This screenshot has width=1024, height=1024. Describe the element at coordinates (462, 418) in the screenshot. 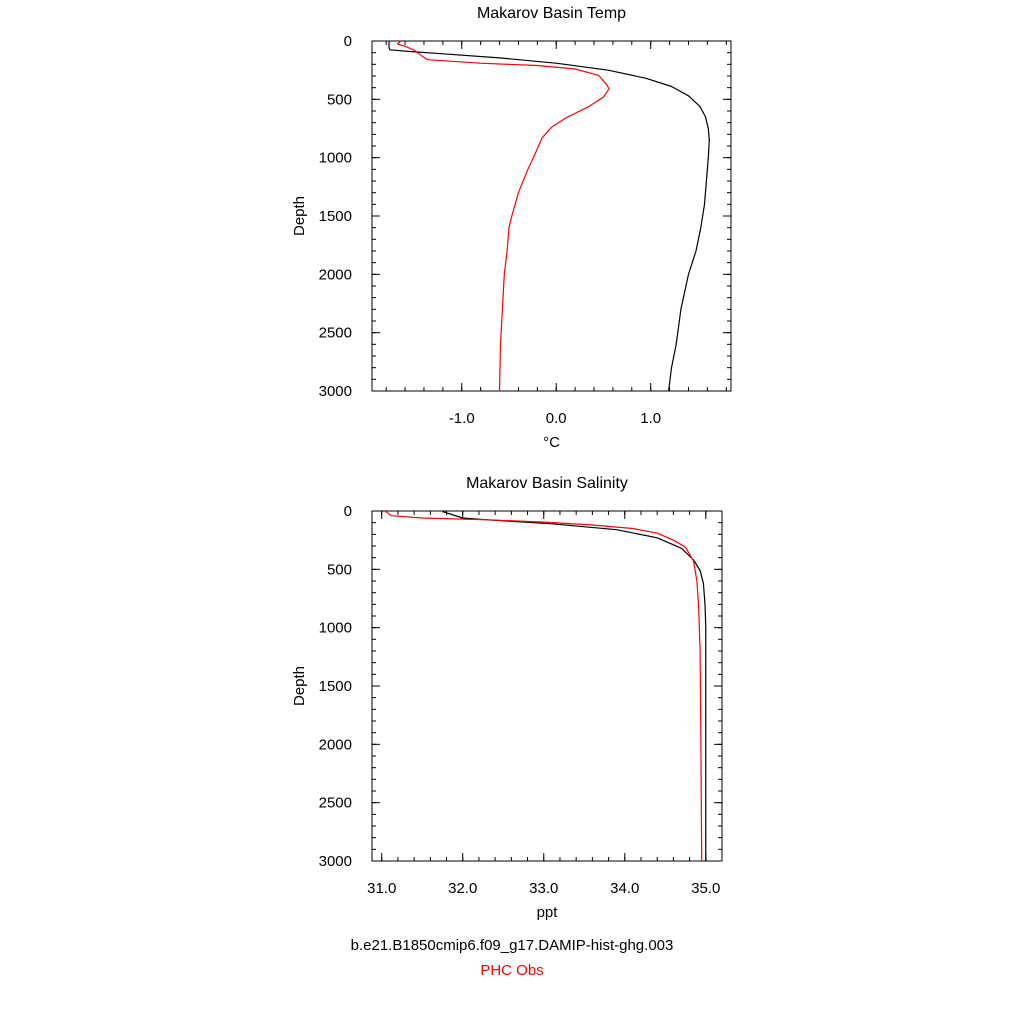

I see `x-tick-label: -1.0` at that location.